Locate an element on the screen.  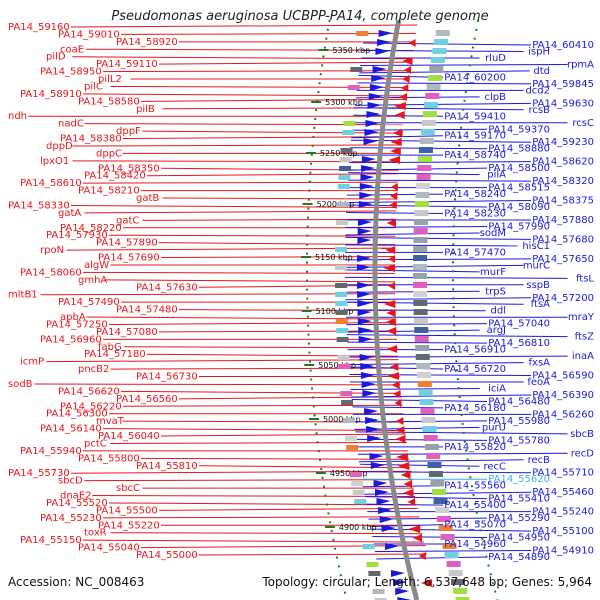
gene-label-forward: PA14_56140 is located at coordinates (71, 429).